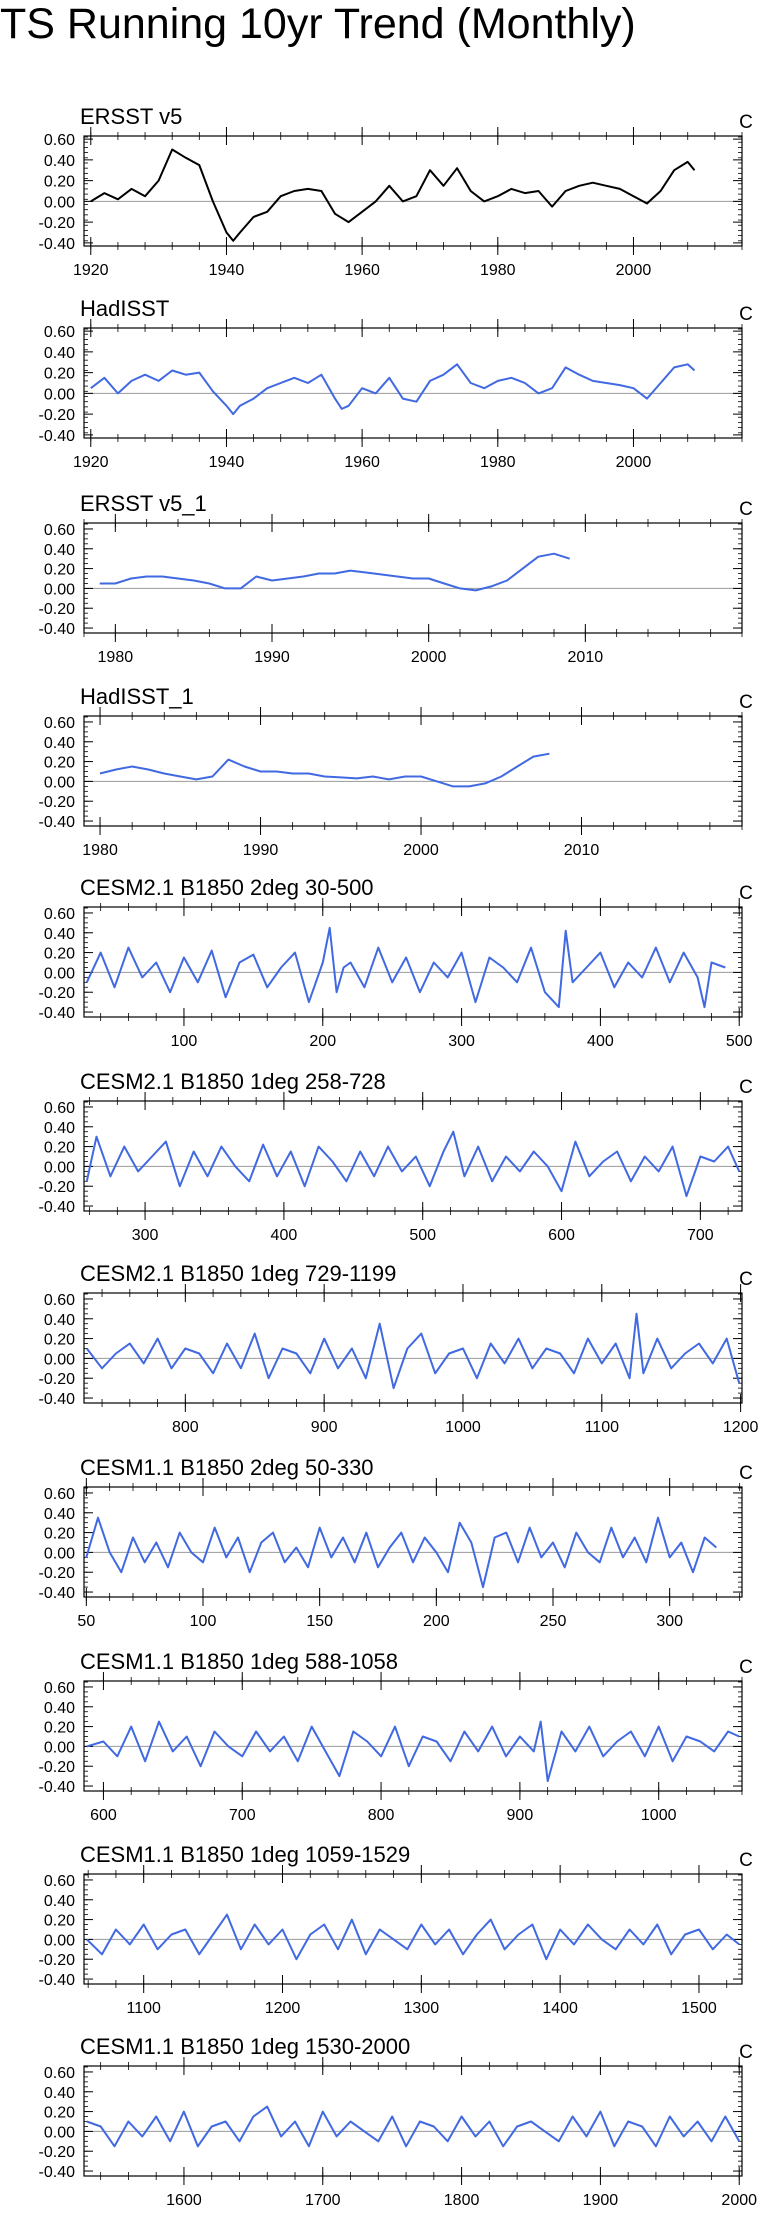  Describe the element at coordinates (323, 2200) in the screenshot. I see `x-tick-label: 1700` at that location.